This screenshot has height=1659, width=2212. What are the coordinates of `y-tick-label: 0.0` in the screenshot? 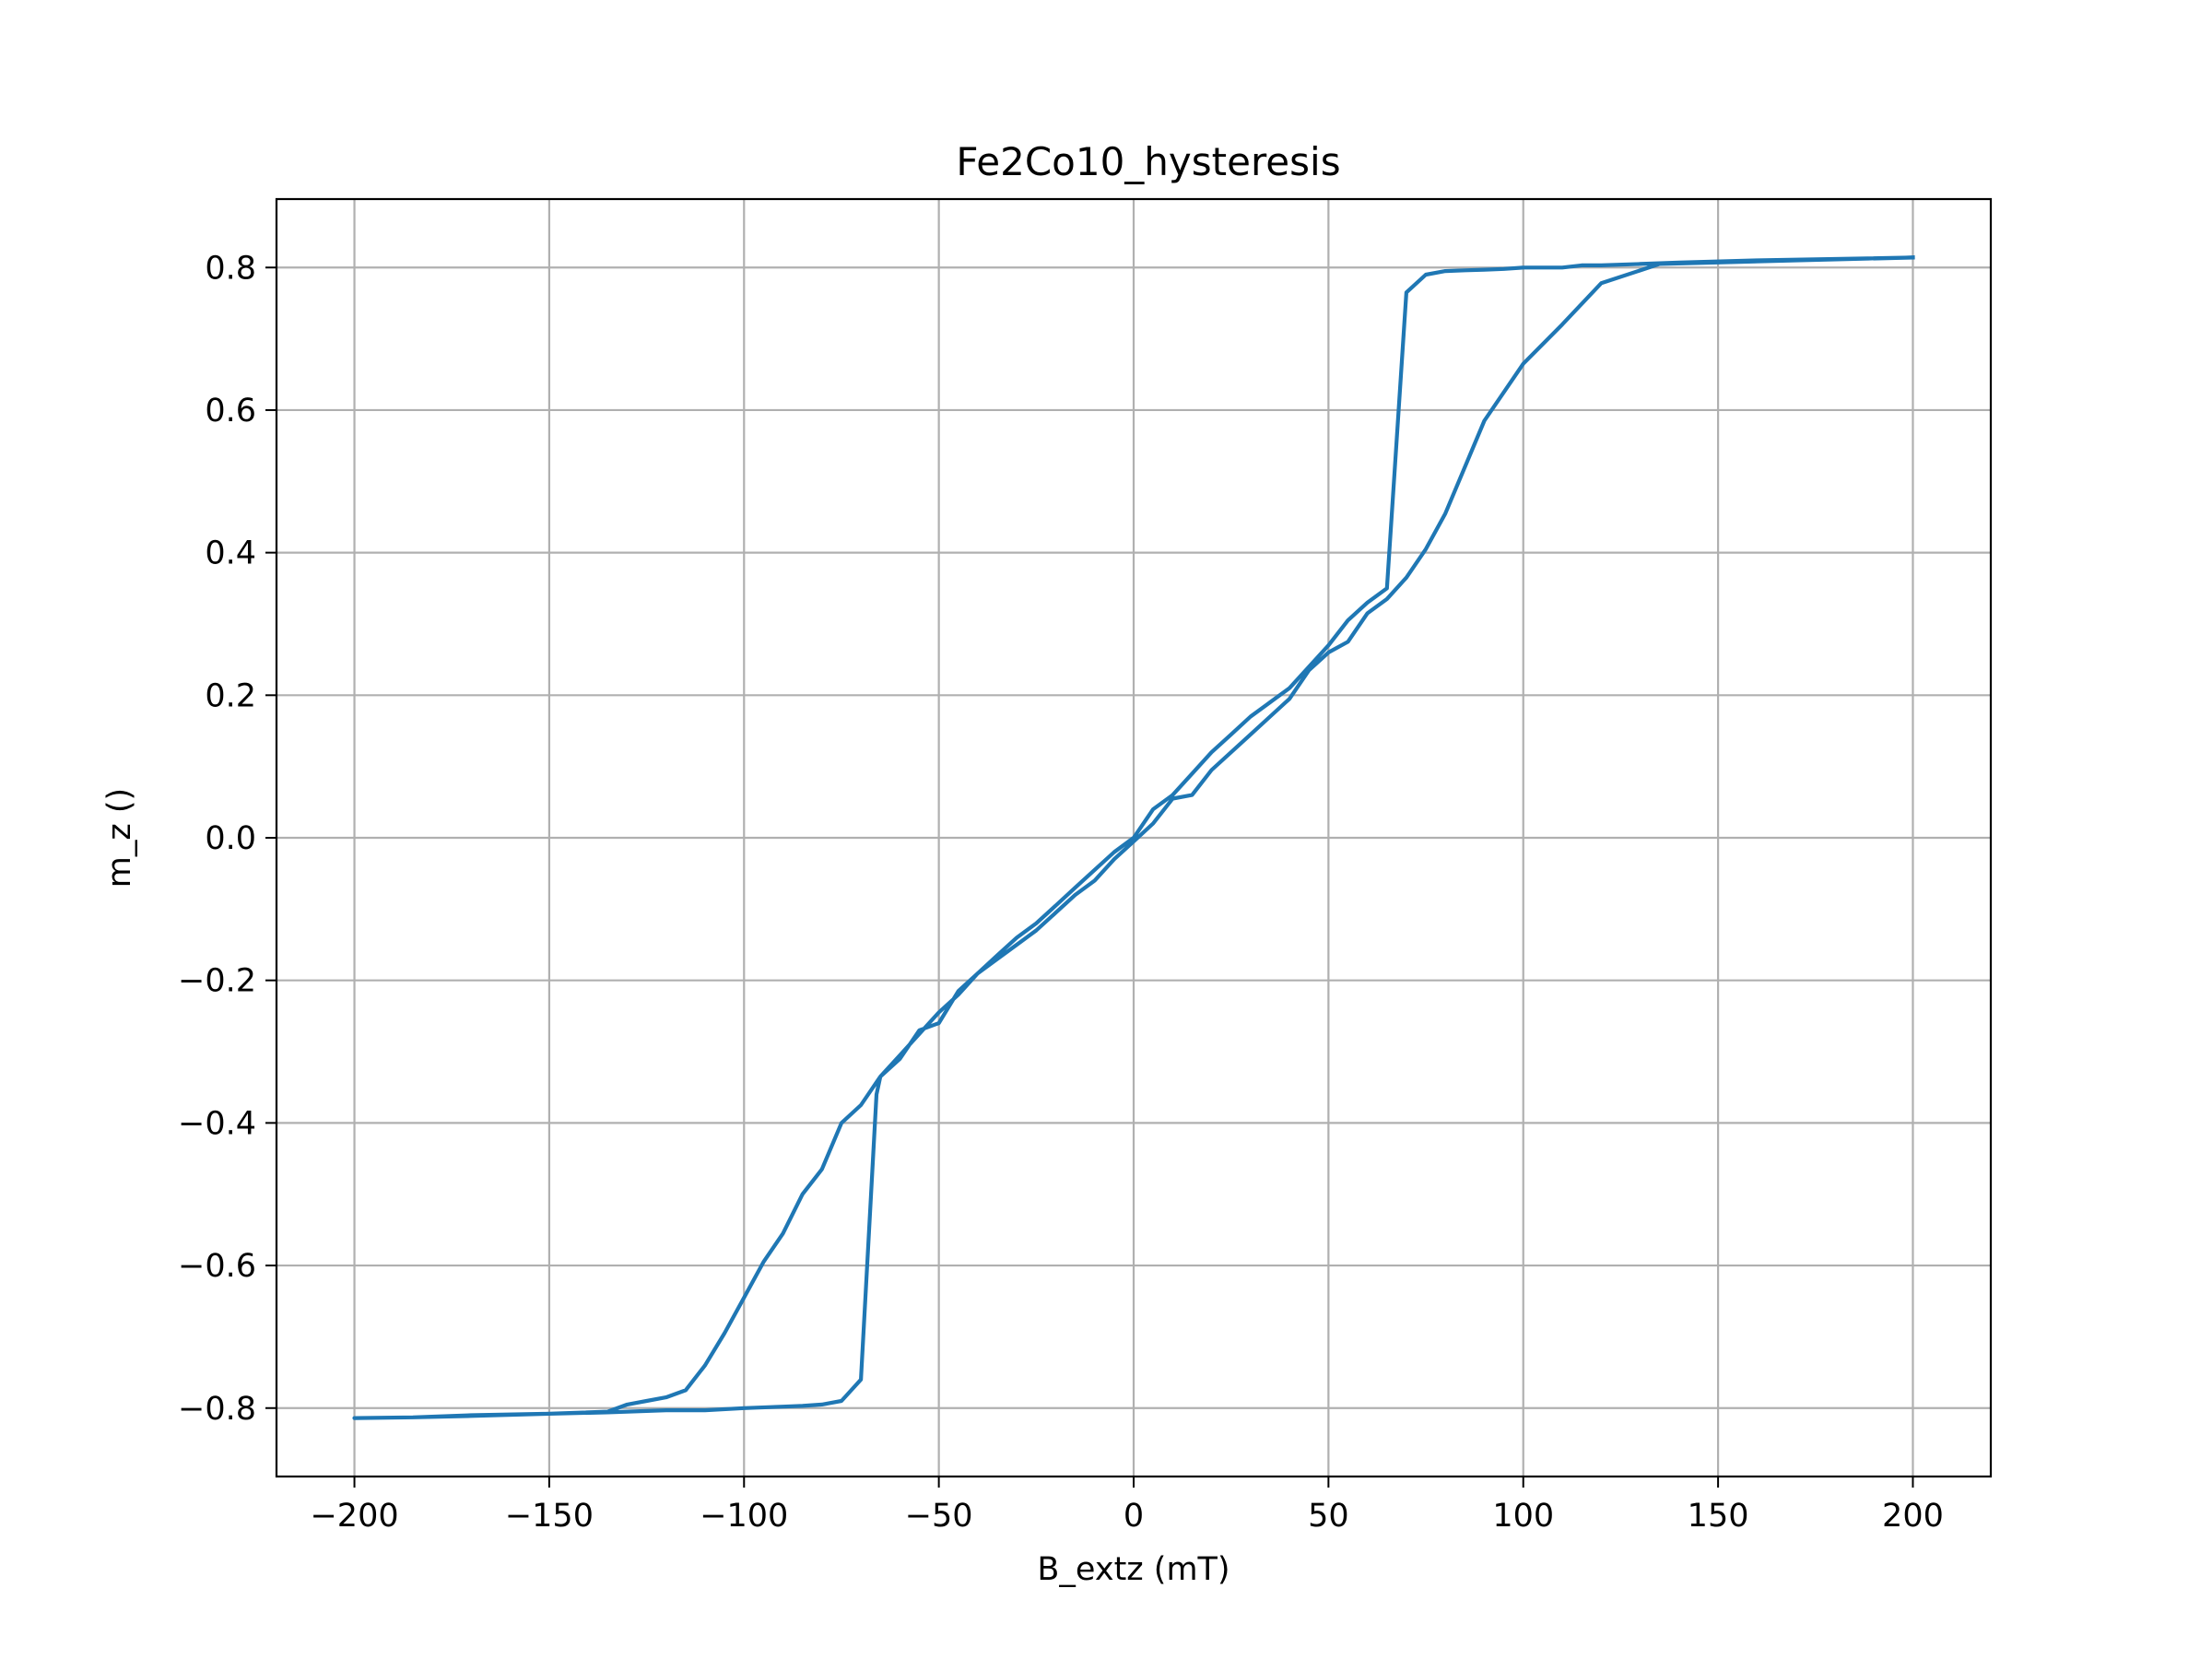 It's located at (230, 838).